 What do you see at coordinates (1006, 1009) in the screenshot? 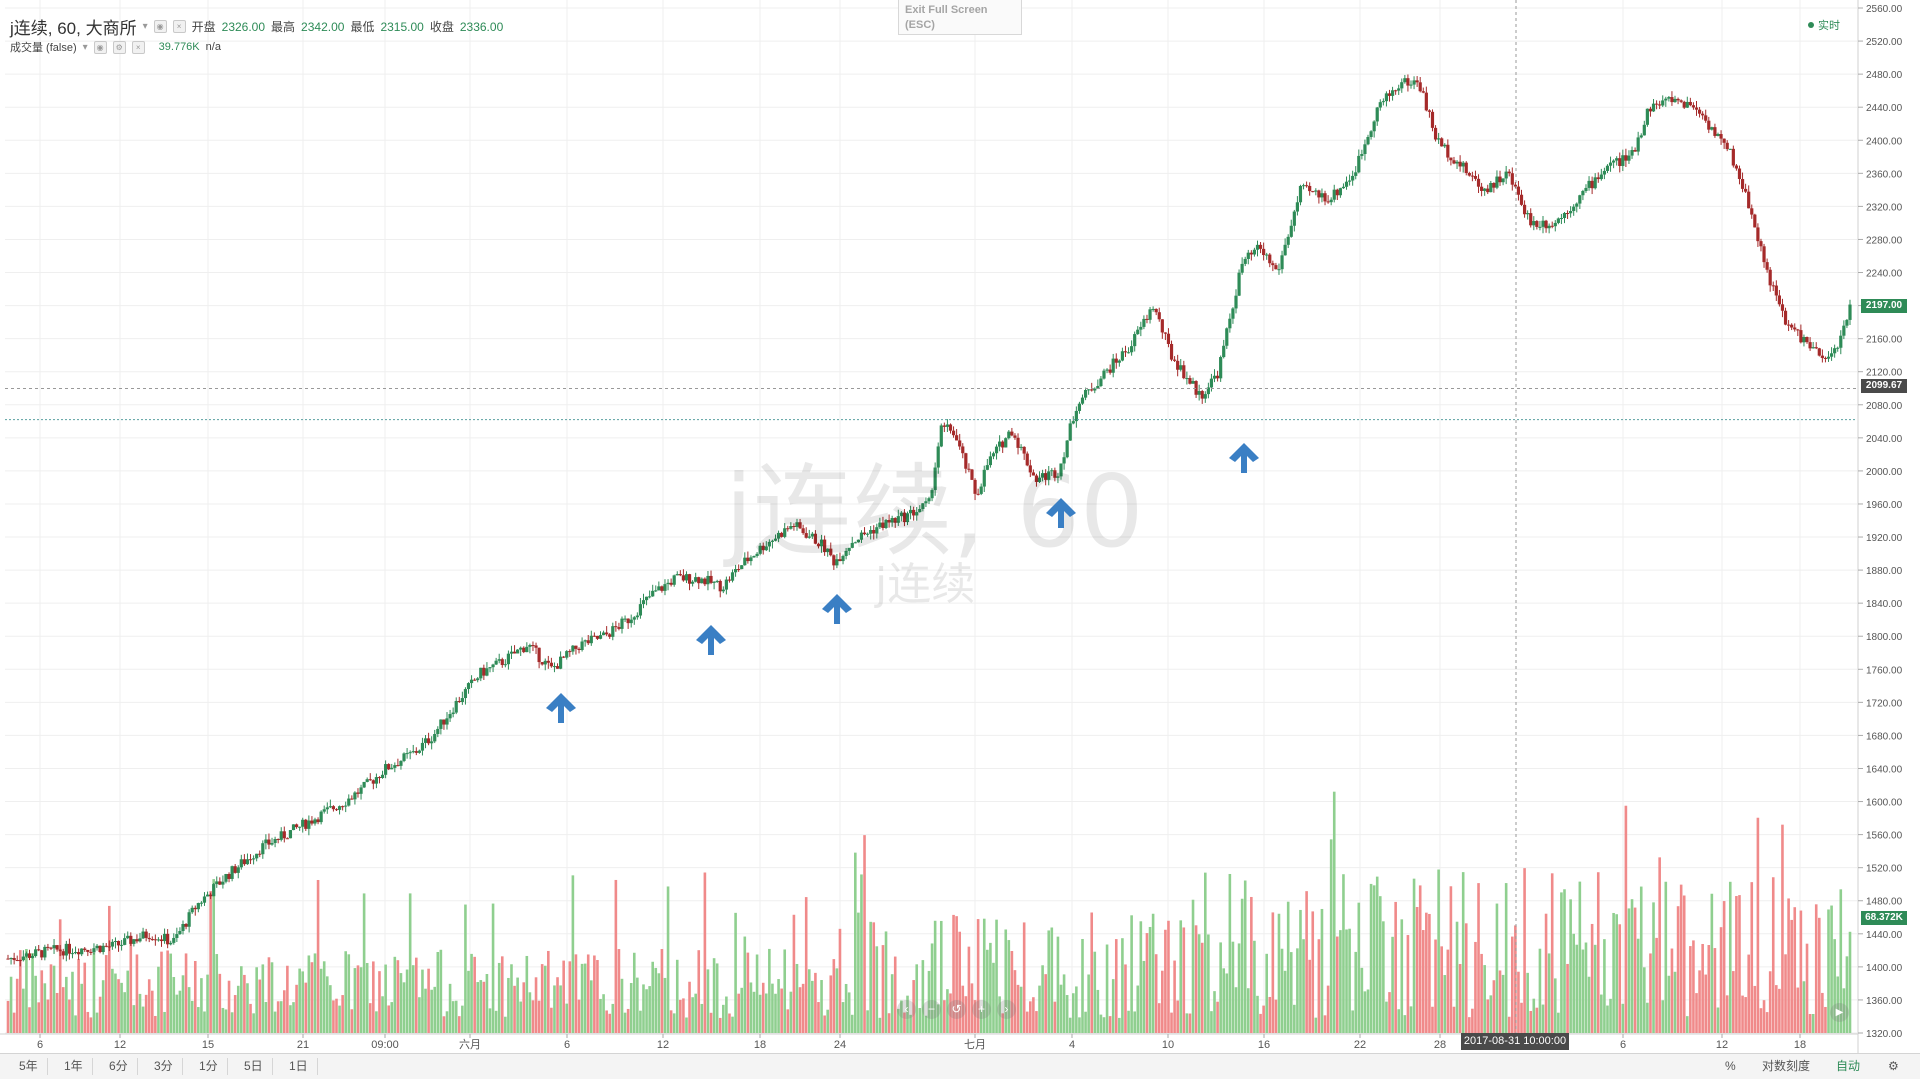
I see `scroll-right-icon: ›` at bounding box center [1006, 1009].